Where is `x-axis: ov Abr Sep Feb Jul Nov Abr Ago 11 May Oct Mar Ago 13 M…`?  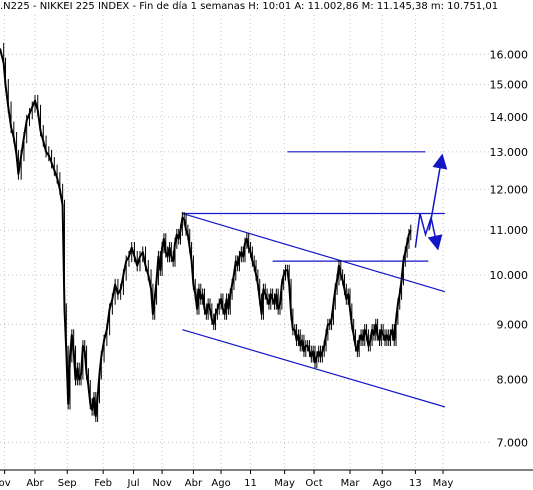 x-axis: ov Abr Sep Feb Jul Nov Abr Ago 11 May Oct Mar Ago 13 M… is located at coordinates (266, 479).